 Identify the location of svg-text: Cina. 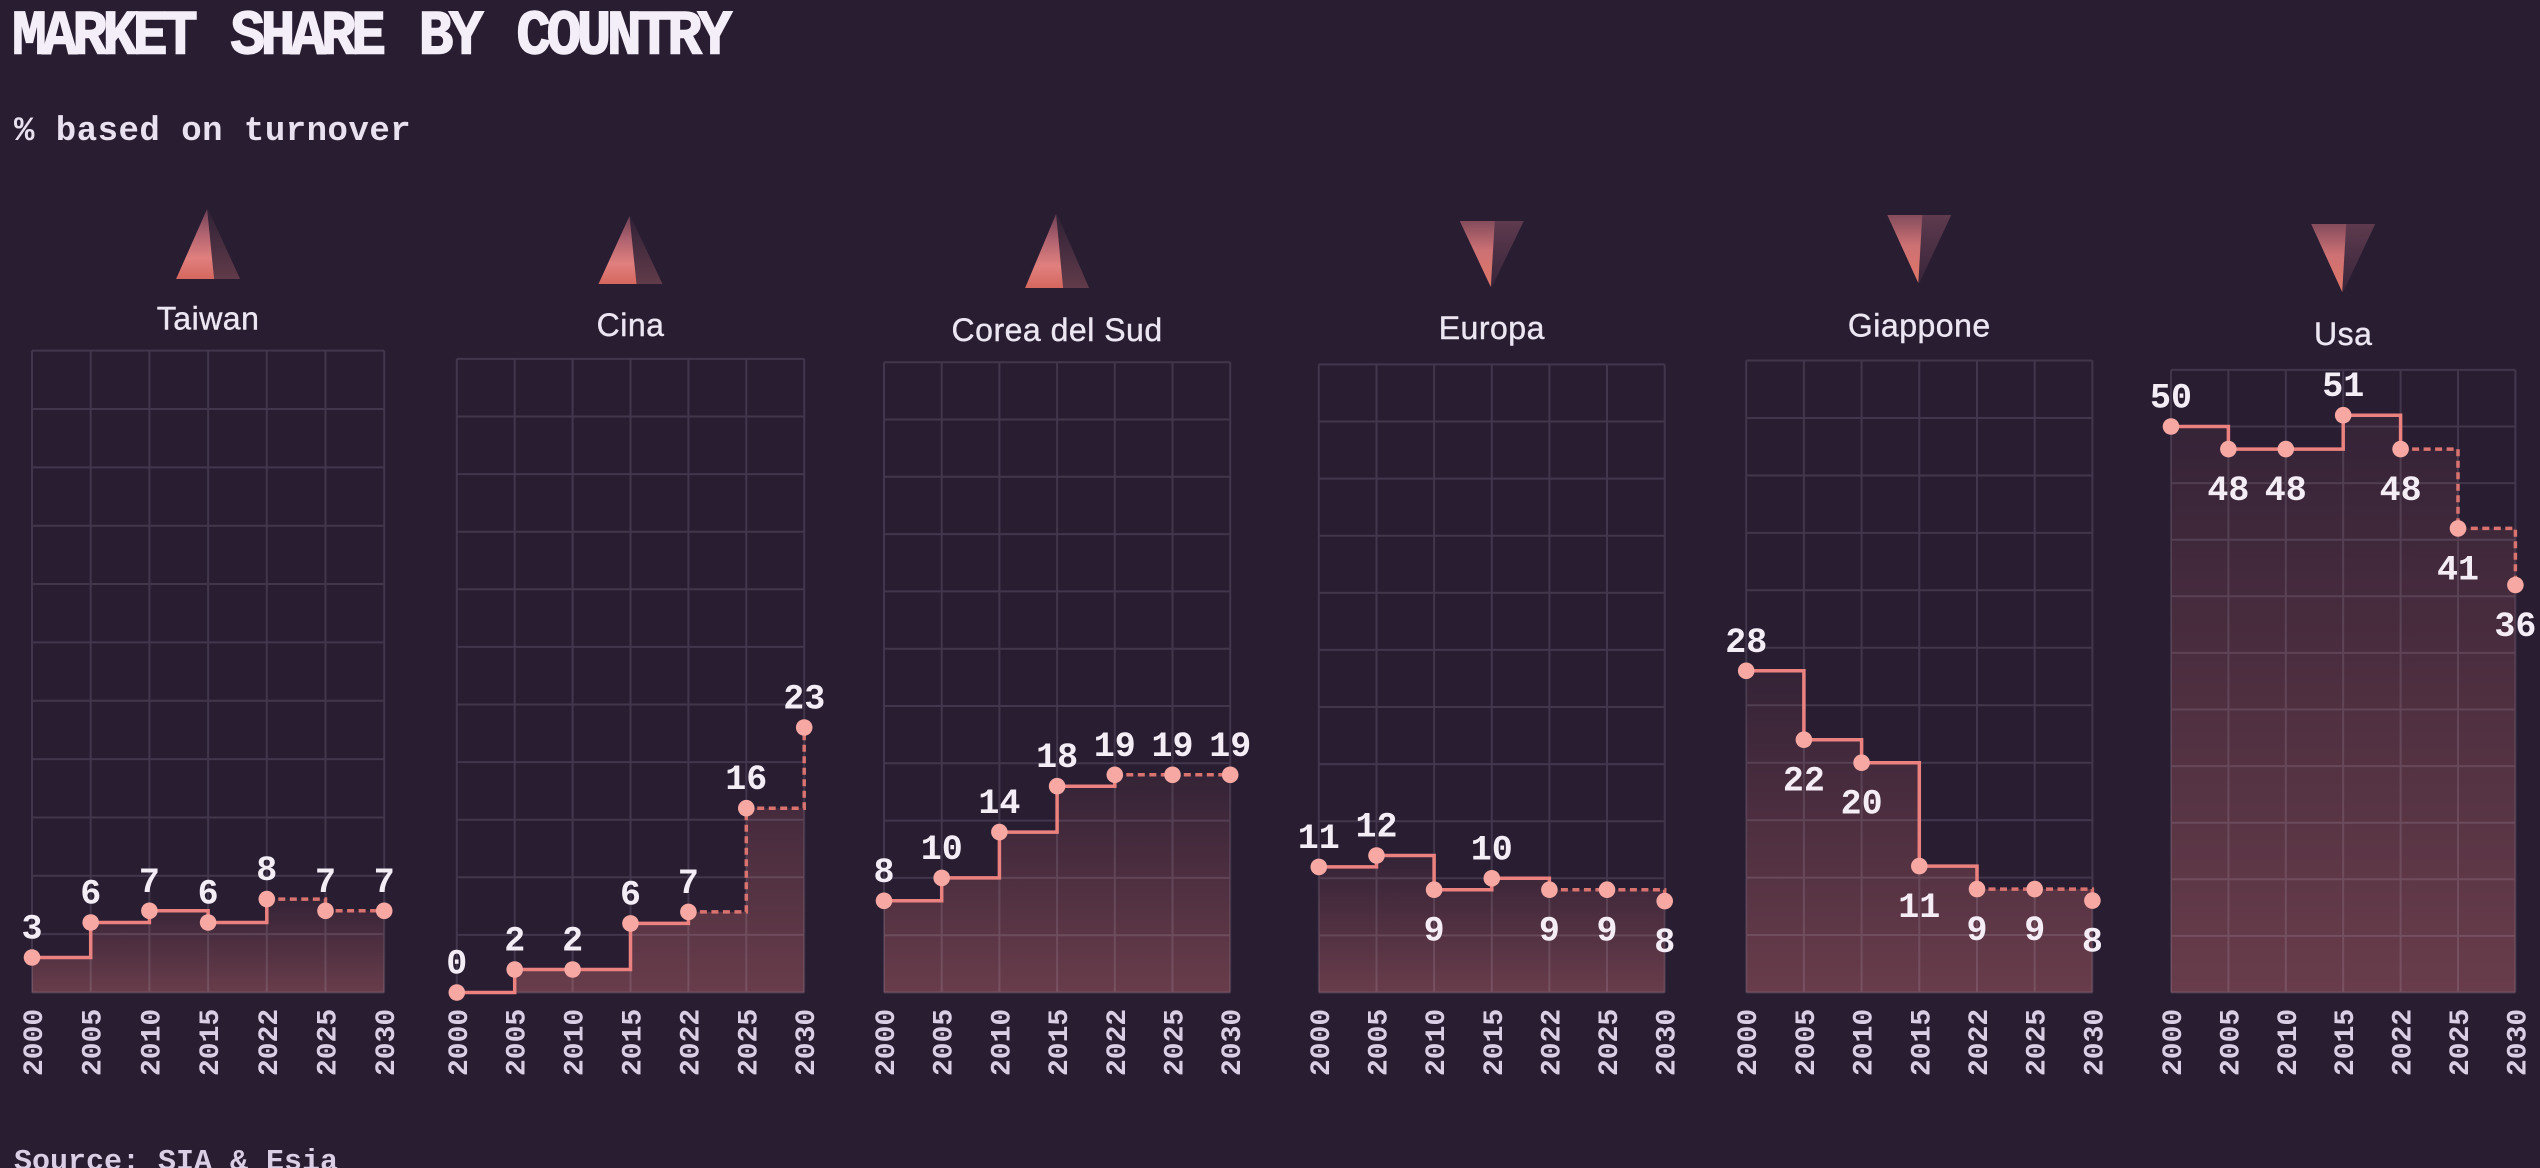
(631, 325).